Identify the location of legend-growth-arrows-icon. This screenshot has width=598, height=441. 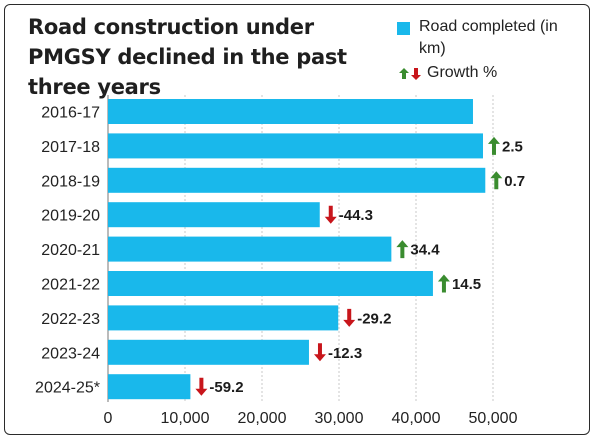
(410, 74).